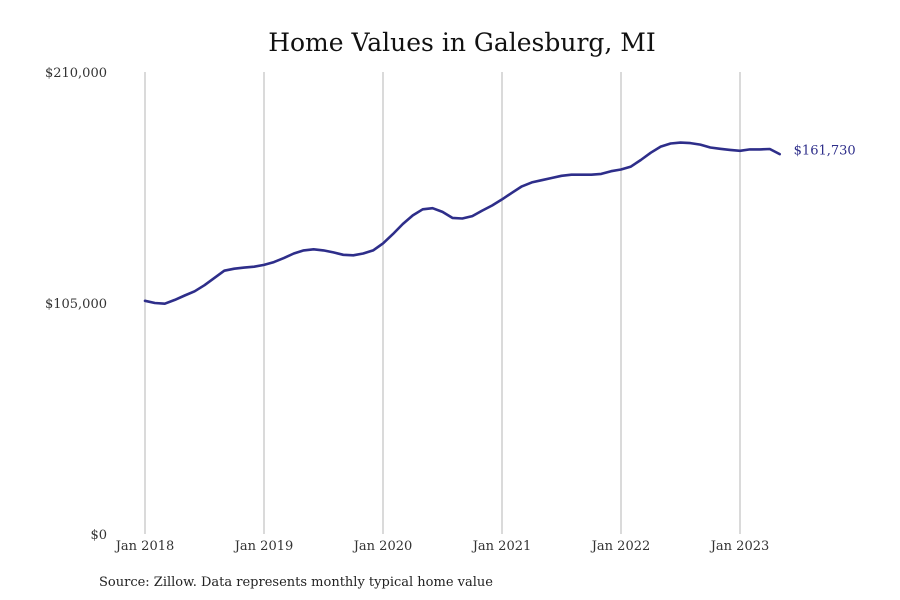 The width and height of the screenshot is (900, 600). I want to click on x-tick-label: Jan 2019, so click(263, 546).